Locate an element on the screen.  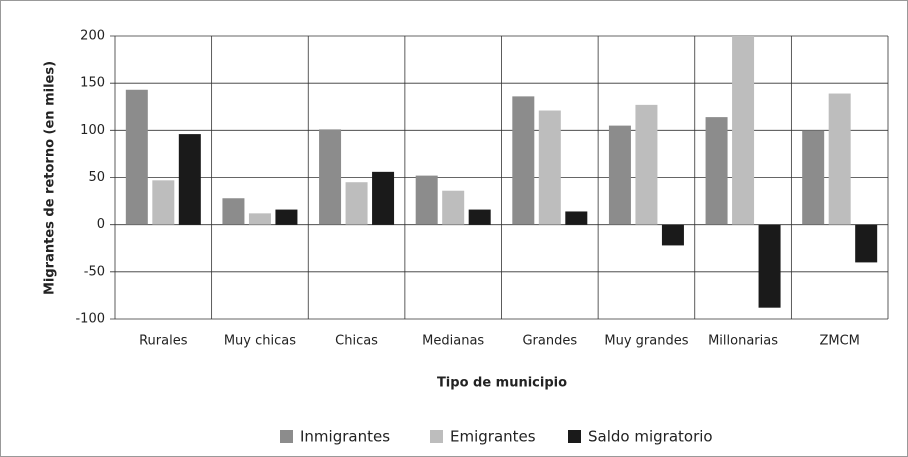
x-tick-label: Muy chicas is located at coordinates (260, 341).